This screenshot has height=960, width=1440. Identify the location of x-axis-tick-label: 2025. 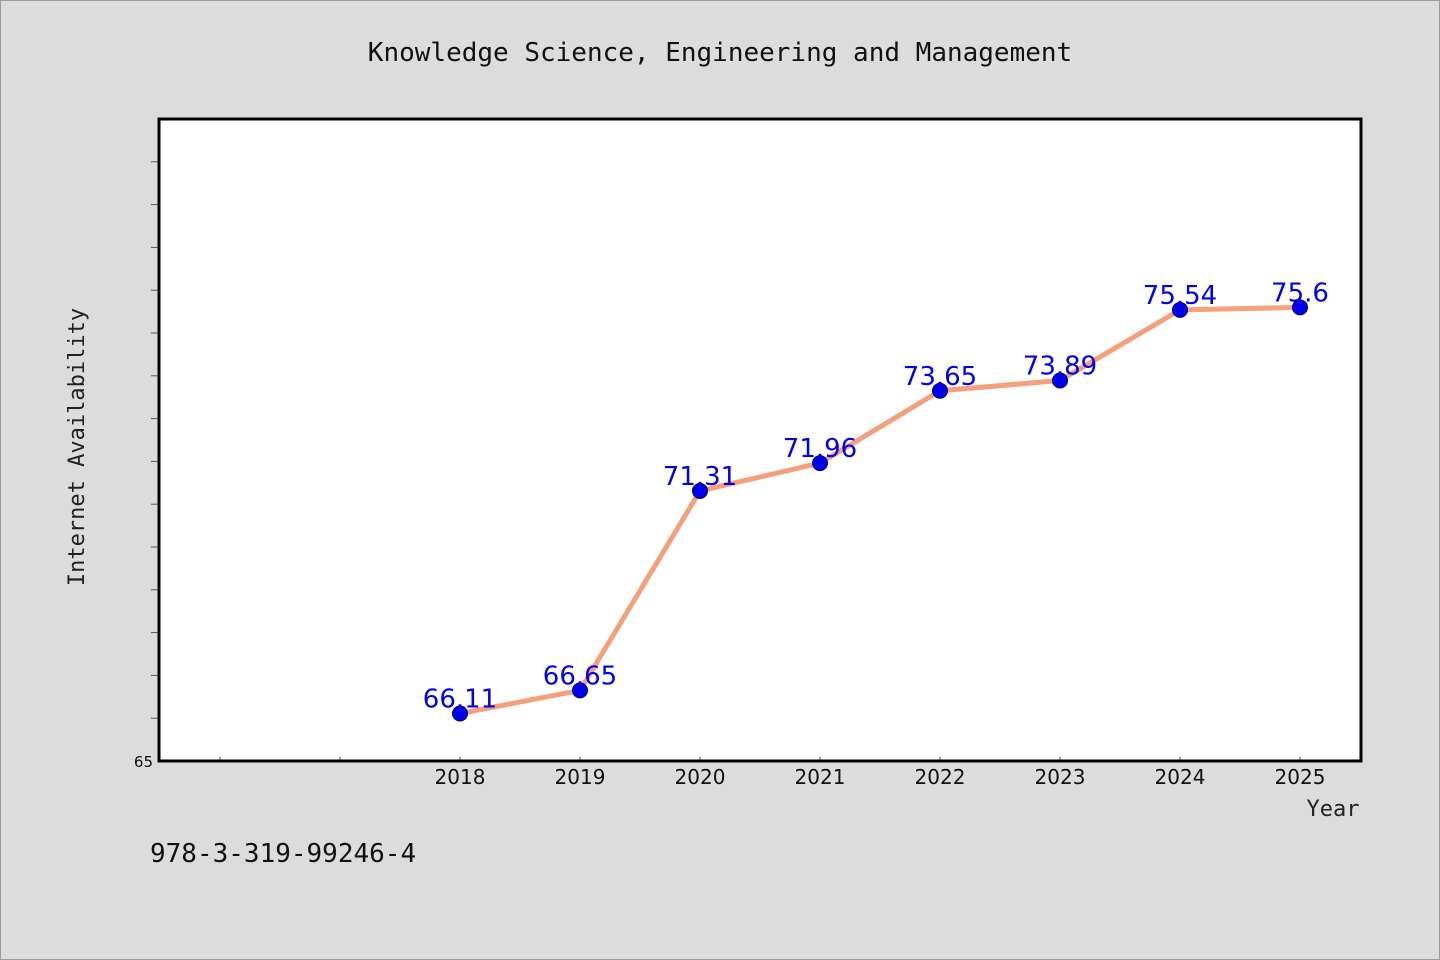
(1300, 777).